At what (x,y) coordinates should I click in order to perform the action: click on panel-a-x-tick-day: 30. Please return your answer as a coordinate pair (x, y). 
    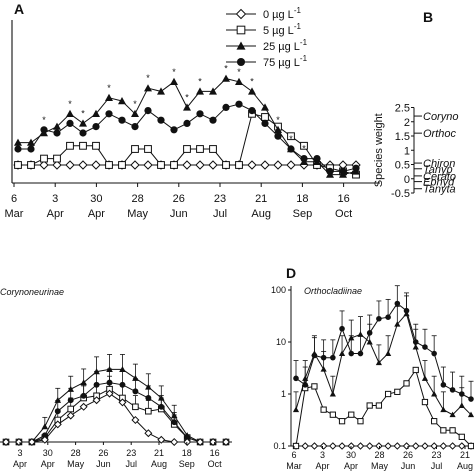
    Looking at the image, I should click on (96, 199).